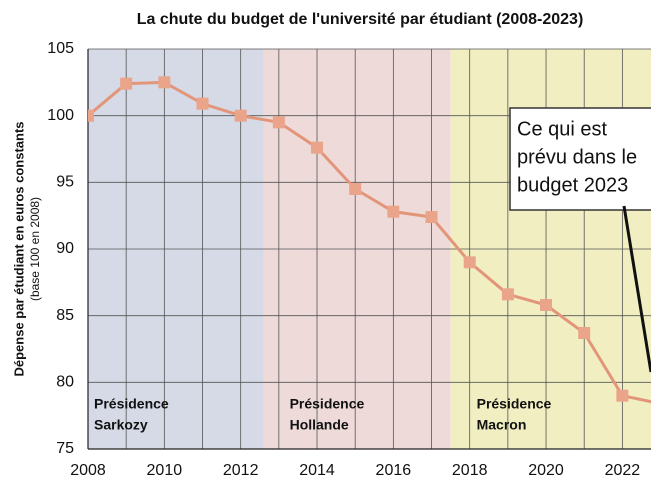 The image size is (651, 484). I want to click on x-tick-label: 2016, so click(394, 470).